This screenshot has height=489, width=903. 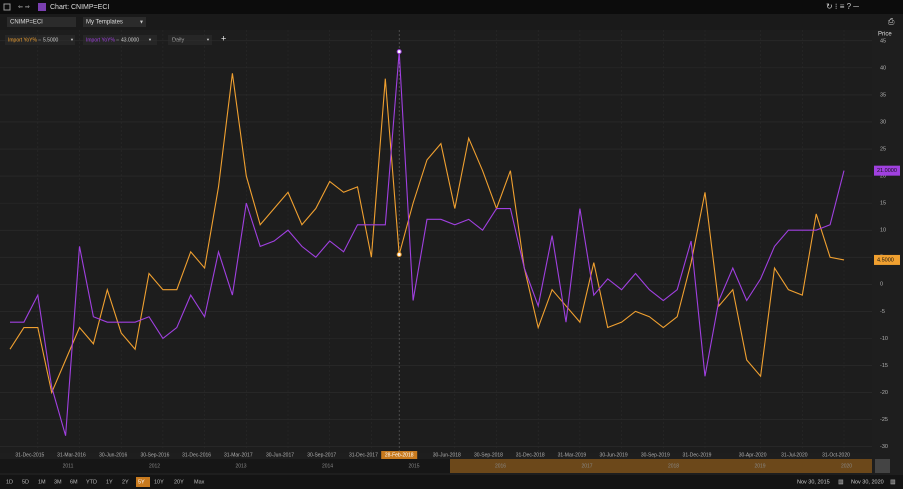 I want to click on toolbar, so click(x=451, y=22).